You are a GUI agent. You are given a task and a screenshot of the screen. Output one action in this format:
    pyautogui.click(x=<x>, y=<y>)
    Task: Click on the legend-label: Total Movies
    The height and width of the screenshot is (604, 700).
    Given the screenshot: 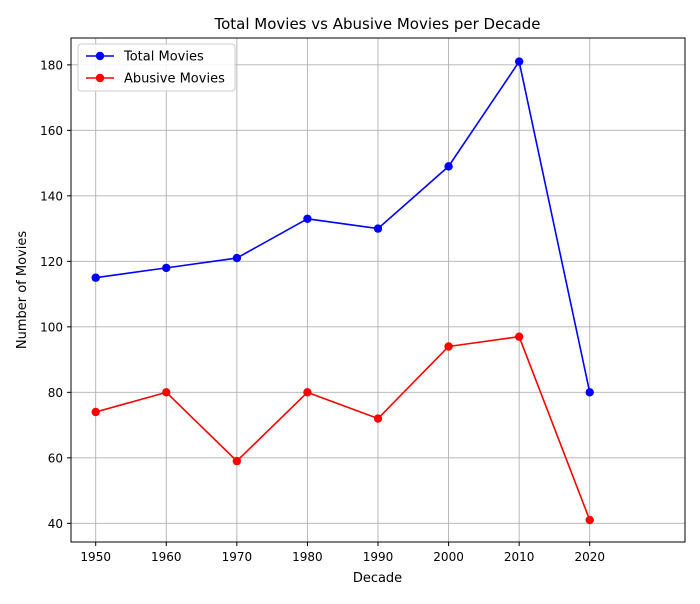 What is the action you would take?
    pyautogui.click(x=163, y=57)
    